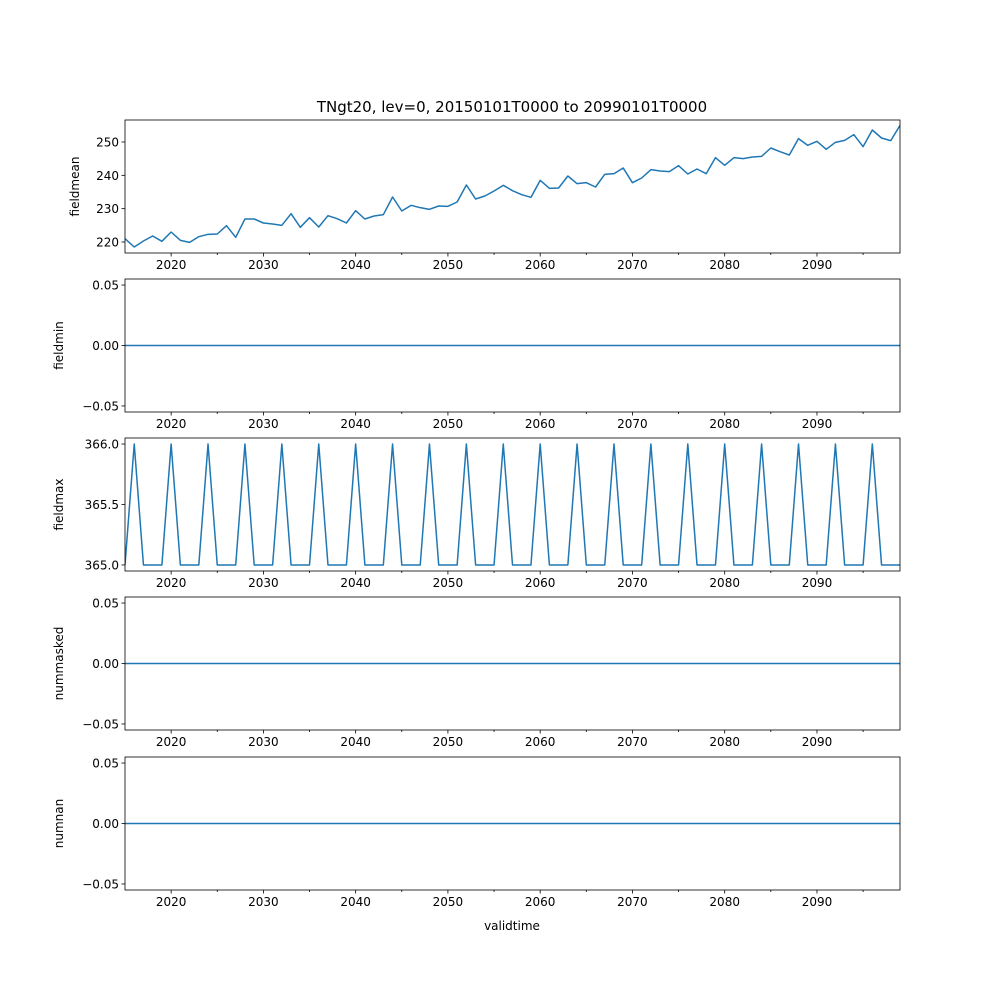  I want to click on y-tick-label: 365.0, so click(102, 565).